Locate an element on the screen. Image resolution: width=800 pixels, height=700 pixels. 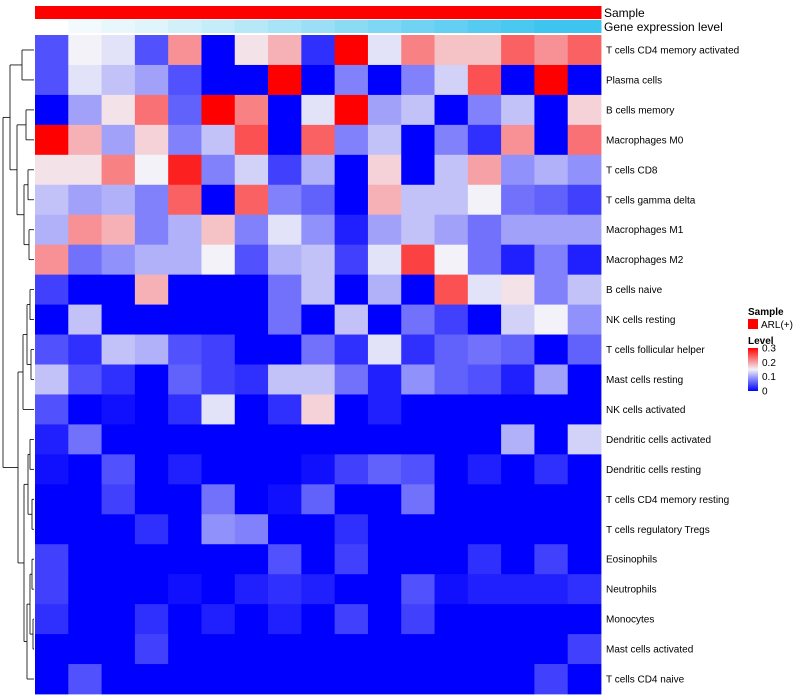
legend-color-gradient is located at coordinates (753, 369).